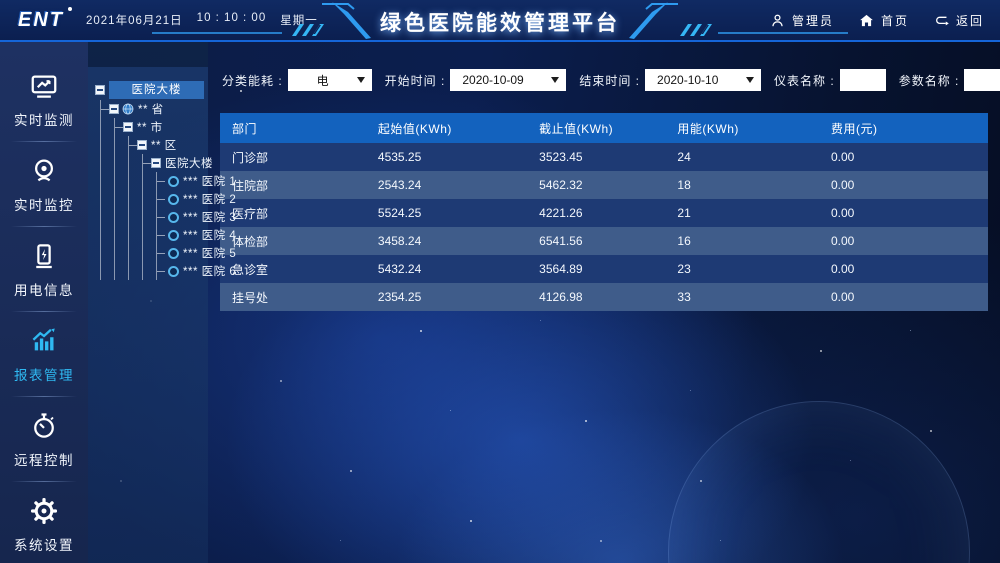 The width and height of the screenshot is (1000, 563). What do you see at coordinates (44, 341) in the screenshot?
I see `report-chart-icon` at bounding box center [44, 341].